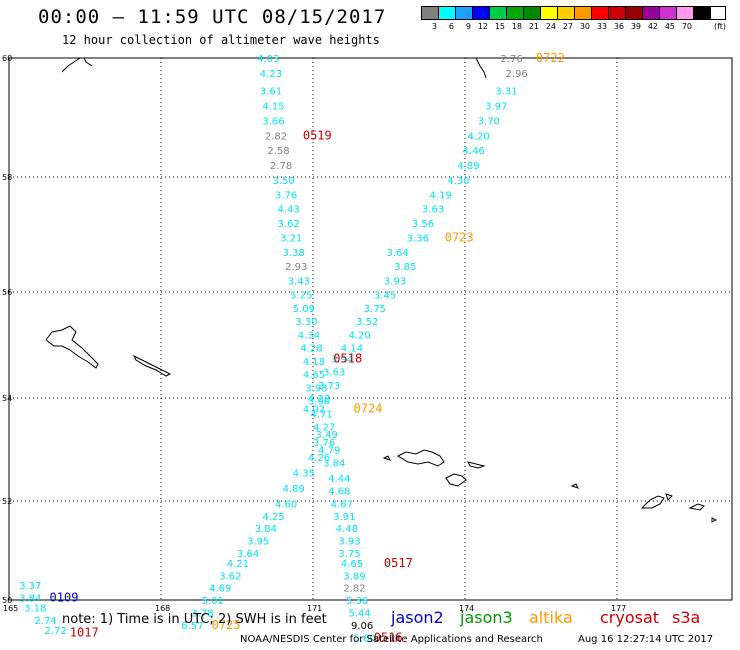 Image resolution: width=740 pixels, height=650 pixels. Describe the element at coordinates (352, 564) in the screenshot. I see `wave-height-value: 4.65` at that location.